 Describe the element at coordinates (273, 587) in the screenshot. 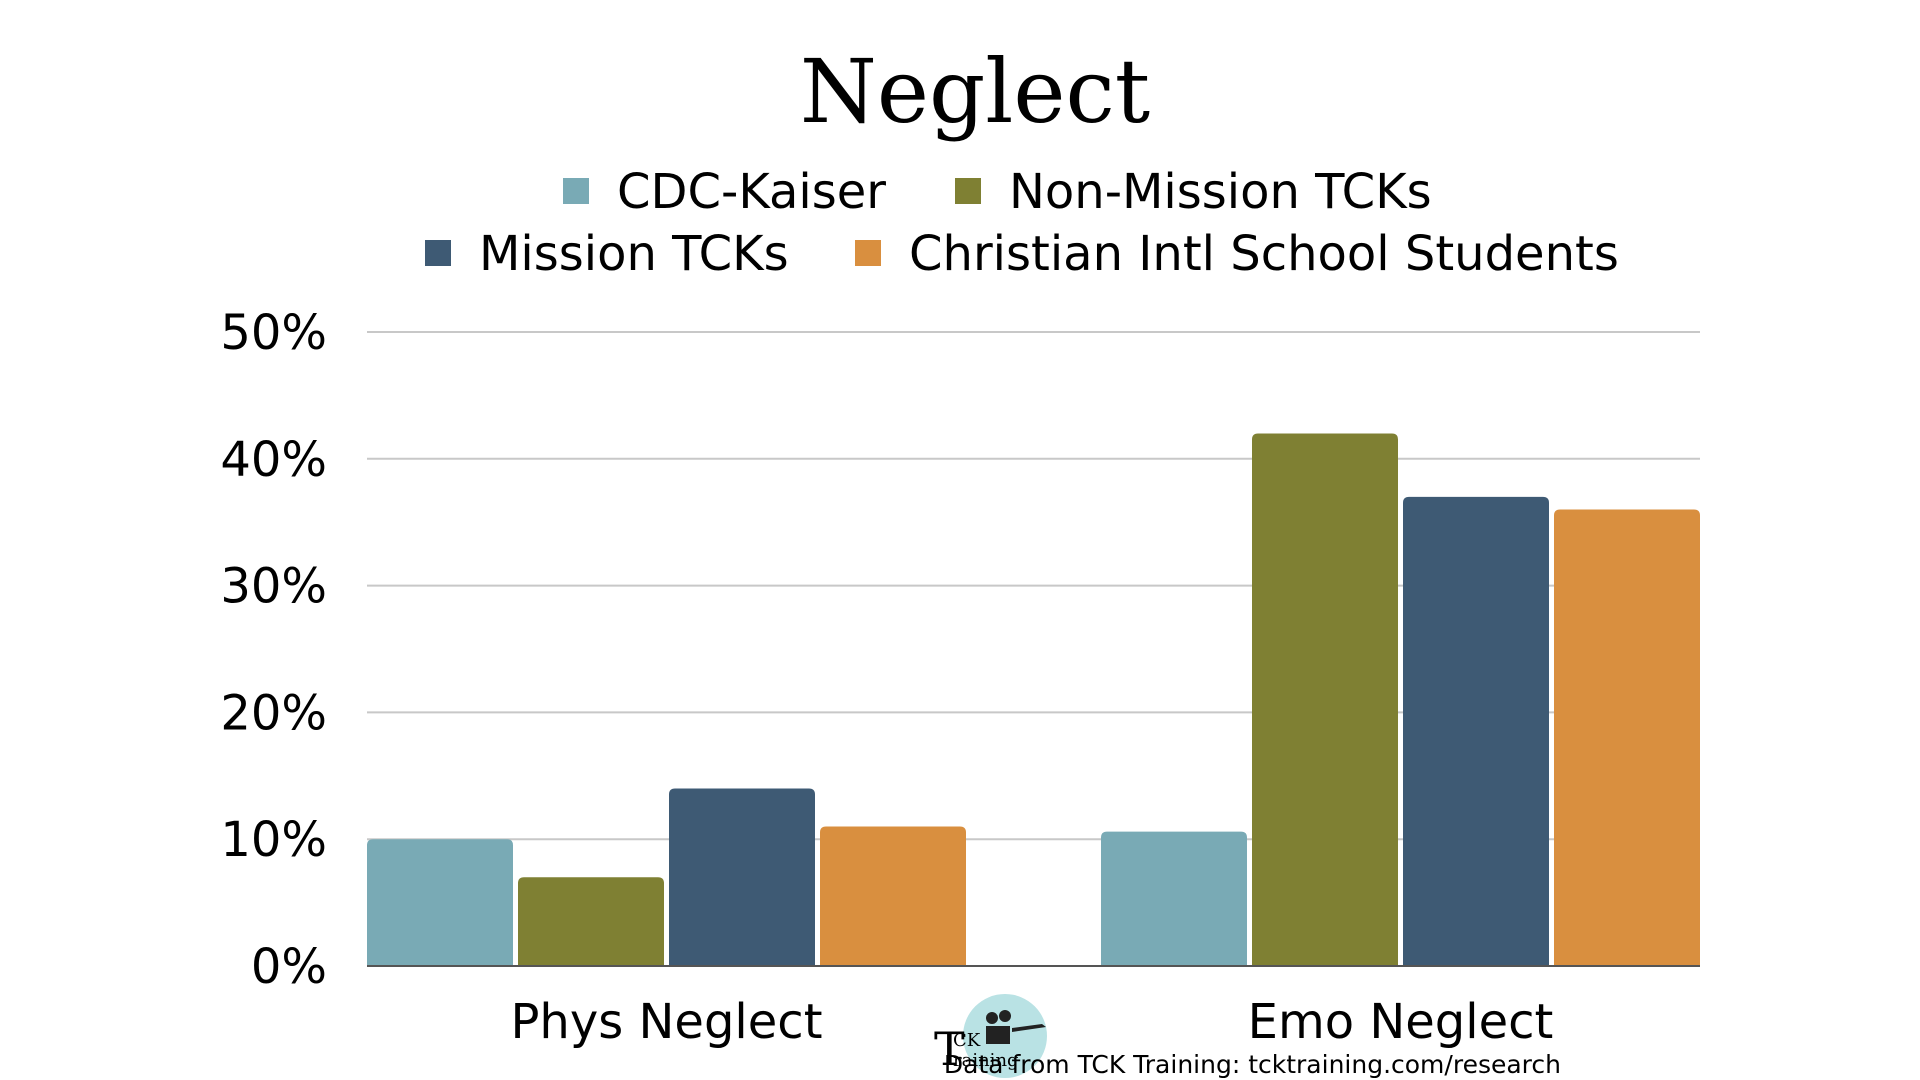

I see `y-tick-label: 30%` at that location.